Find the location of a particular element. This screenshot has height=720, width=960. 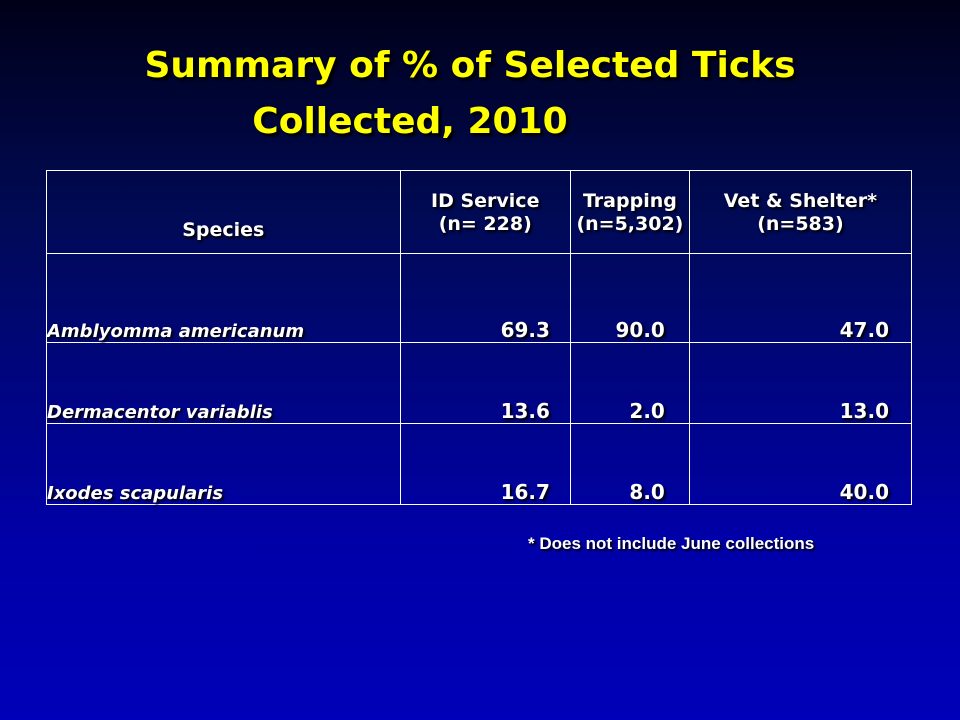

header-species-label: Species is located at coordinates (223, 230).